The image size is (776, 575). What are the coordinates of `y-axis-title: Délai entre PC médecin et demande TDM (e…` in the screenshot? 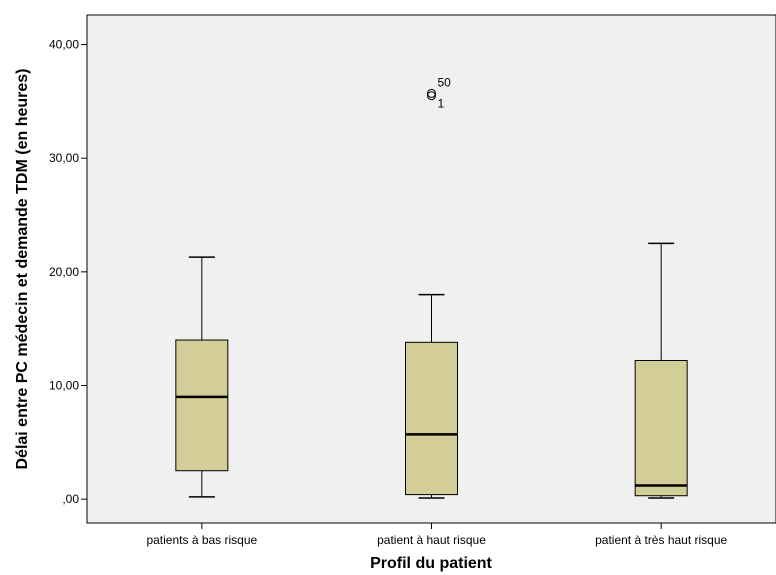 It's located at (22, 269).